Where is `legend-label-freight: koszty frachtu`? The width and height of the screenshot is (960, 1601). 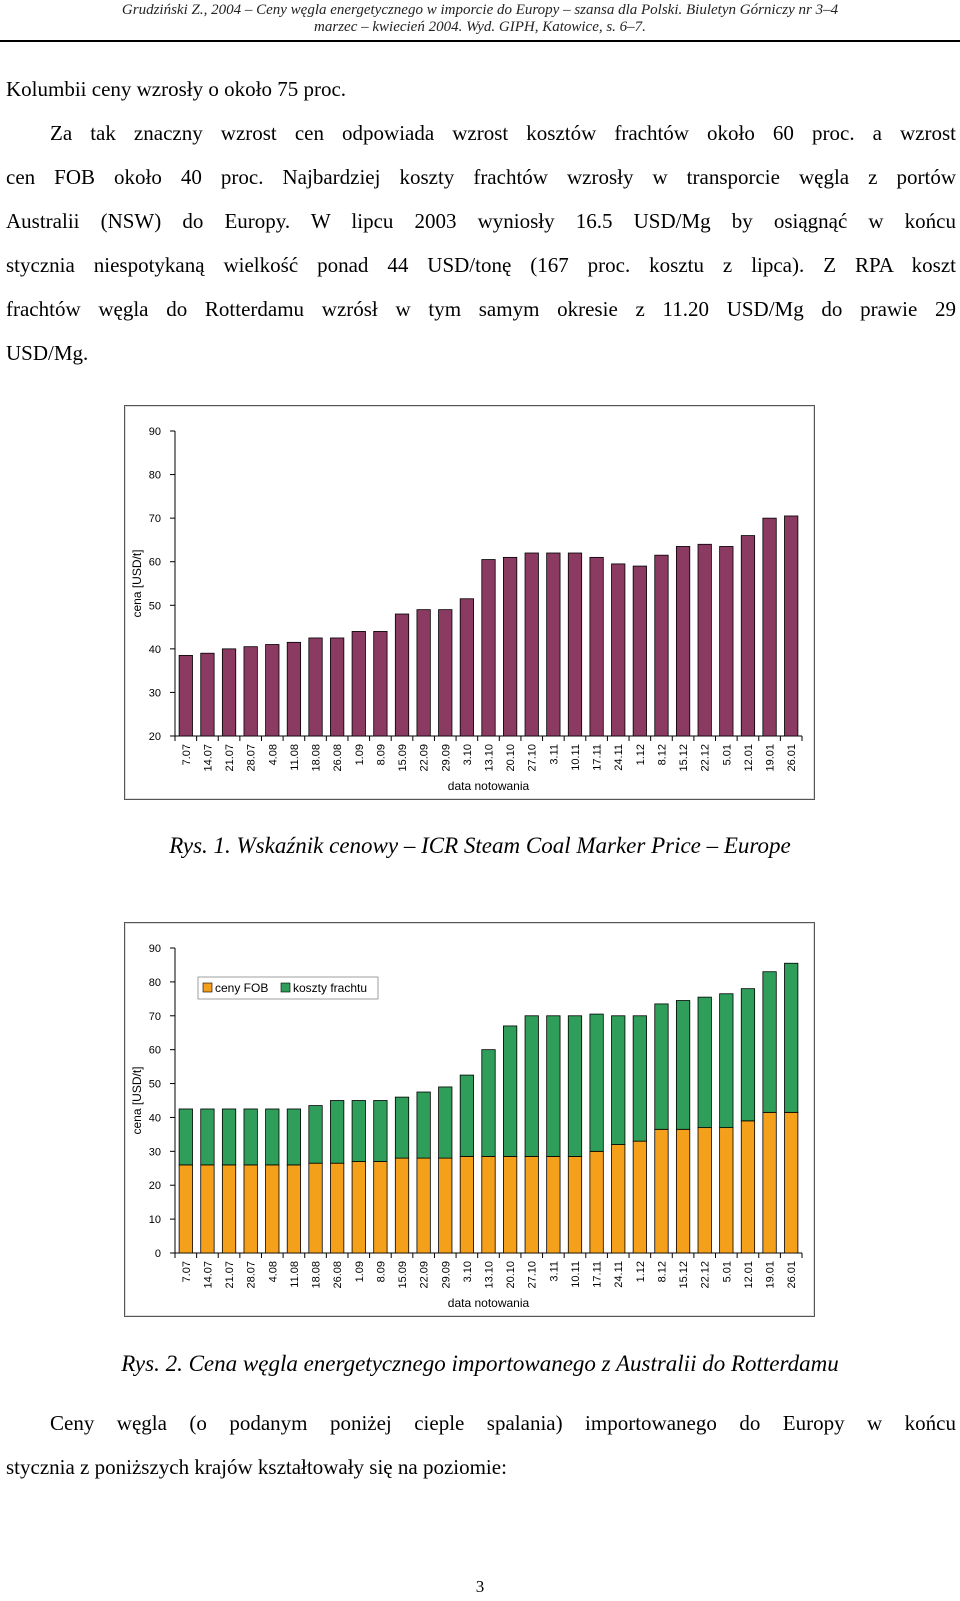
legend-label-freight: koszty frachtu is located at coordinates (330, 988).